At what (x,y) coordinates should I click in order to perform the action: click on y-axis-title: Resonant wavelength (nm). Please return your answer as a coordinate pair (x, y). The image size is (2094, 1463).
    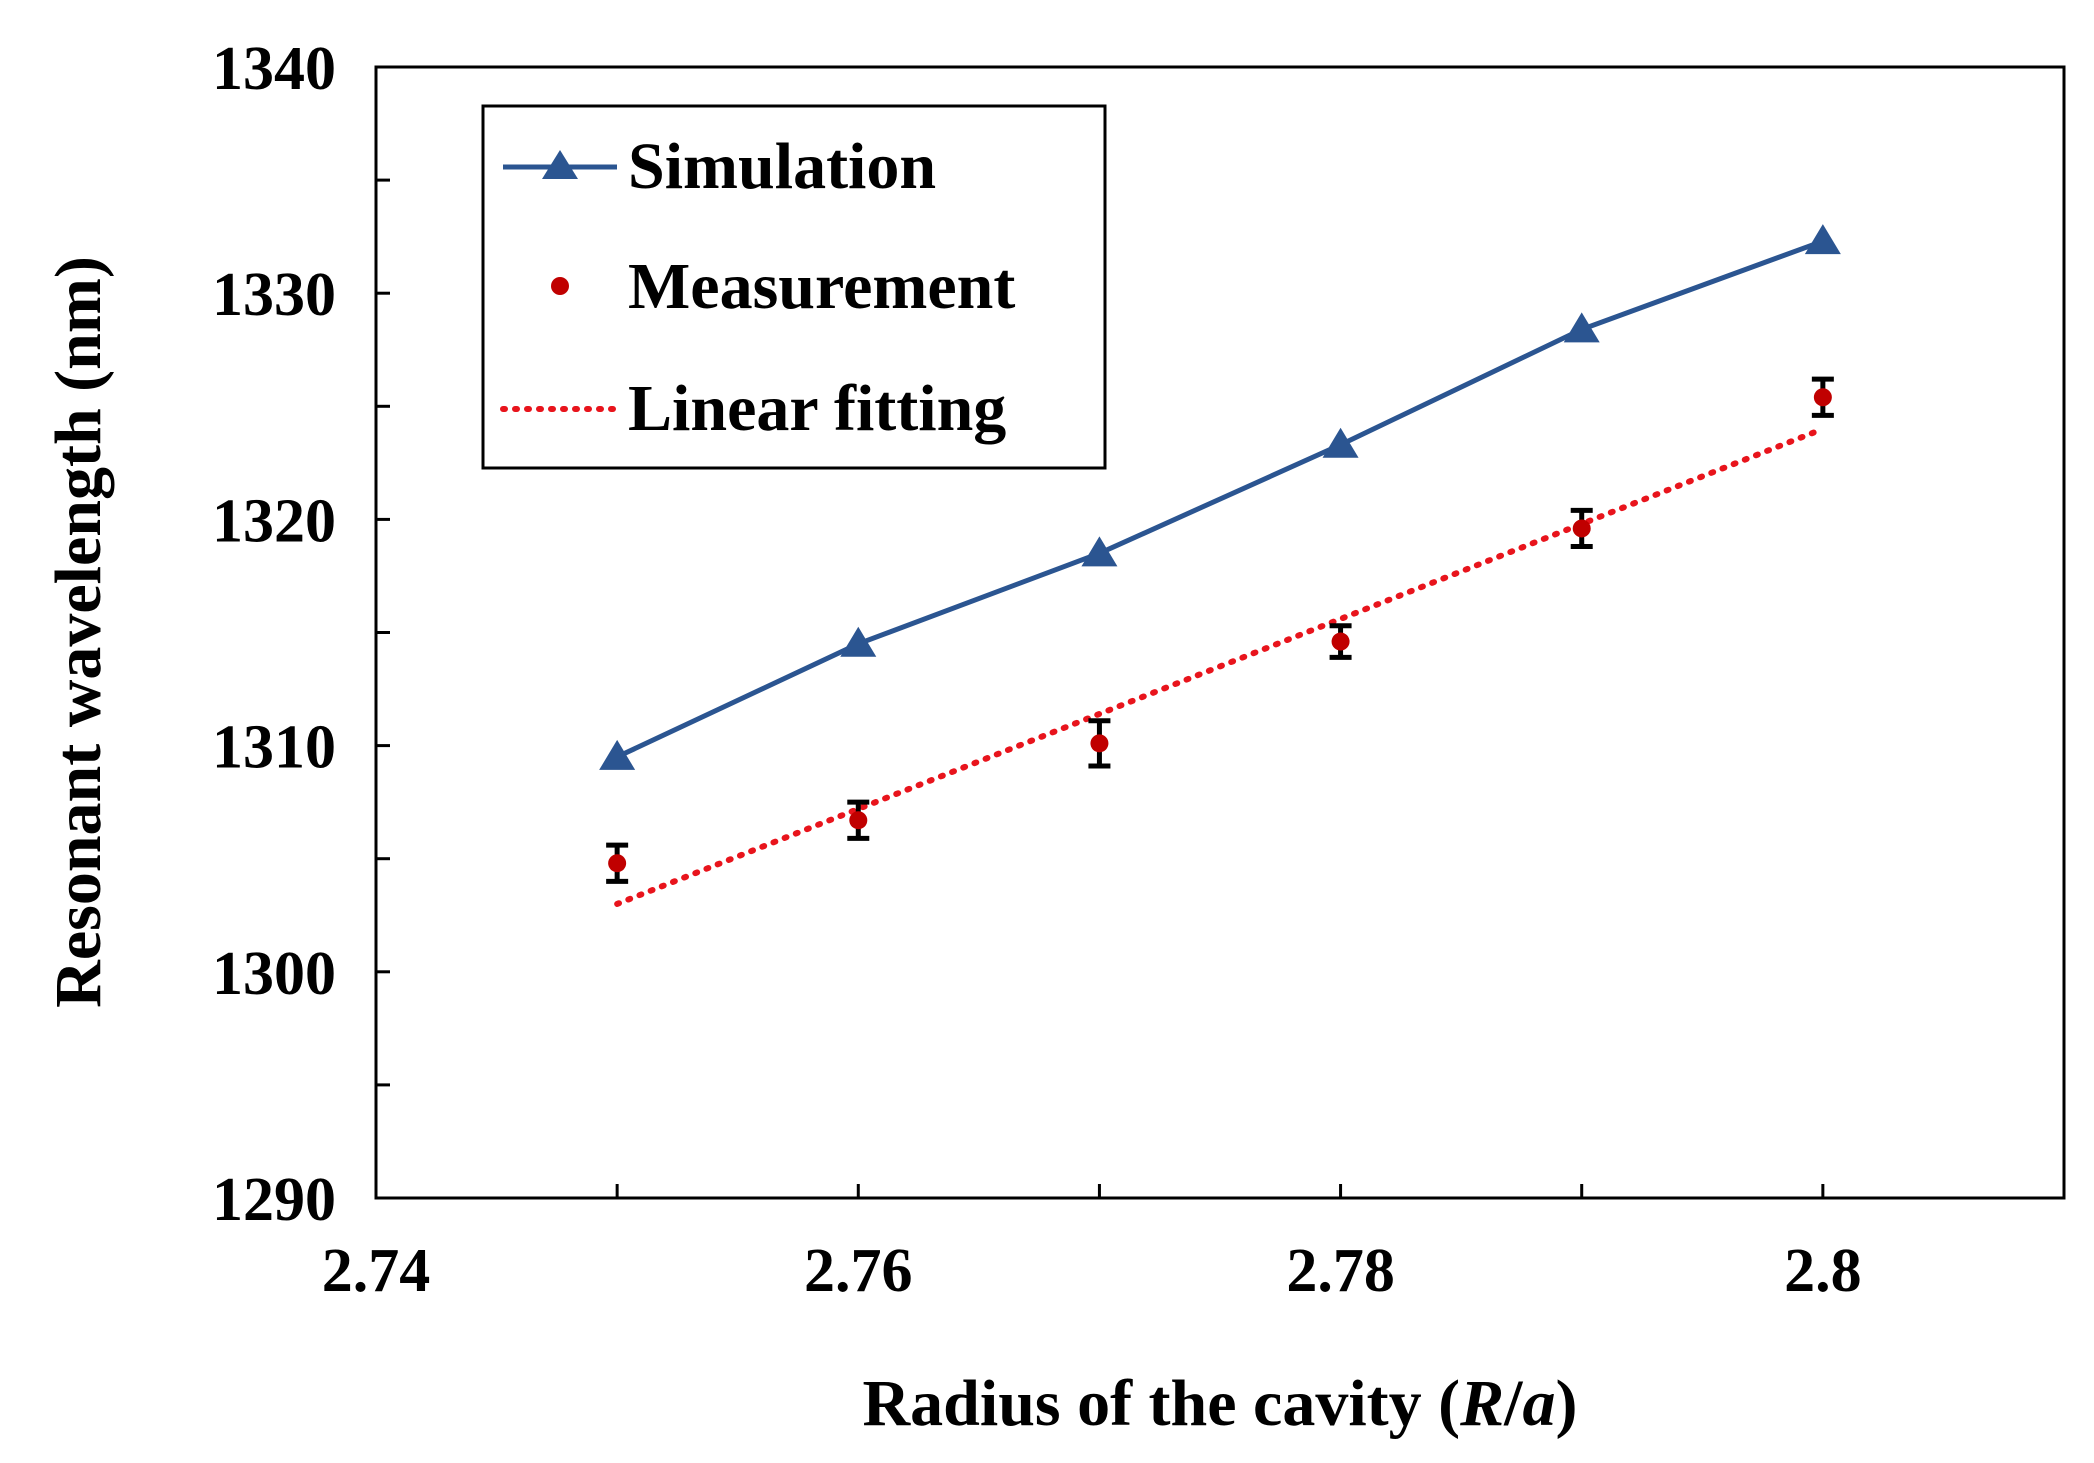
    Looking at the image, I should click on (78, 632).